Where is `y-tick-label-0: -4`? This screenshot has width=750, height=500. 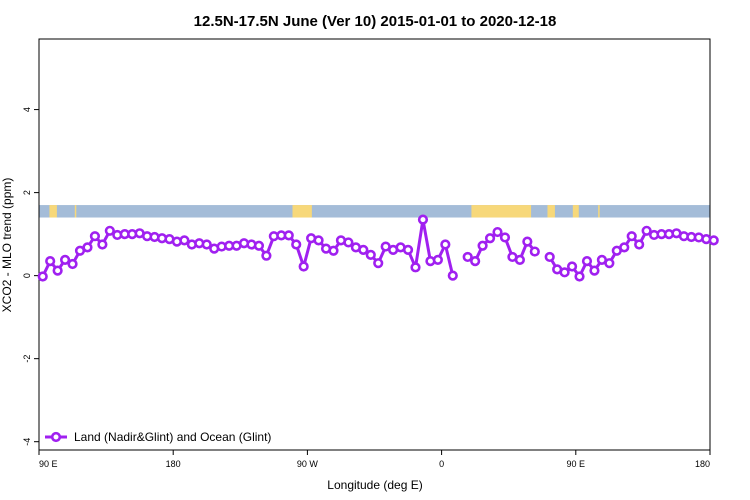 y-tick-label-0: -4 is located at coordinates (27, 442).